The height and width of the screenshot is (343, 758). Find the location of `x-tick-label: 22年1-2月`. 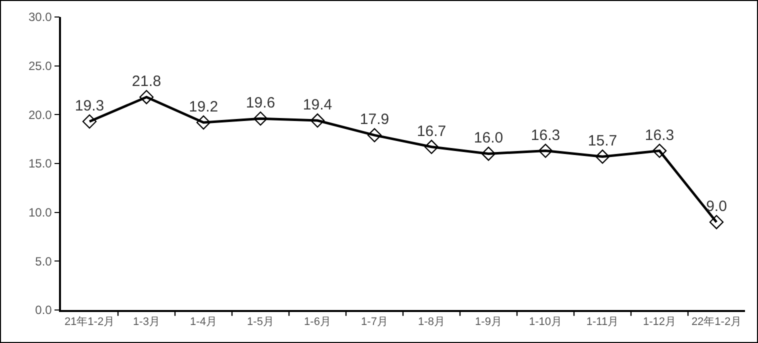

x-tick-label: 22年1-2月 is located at coordinates (716, 322).